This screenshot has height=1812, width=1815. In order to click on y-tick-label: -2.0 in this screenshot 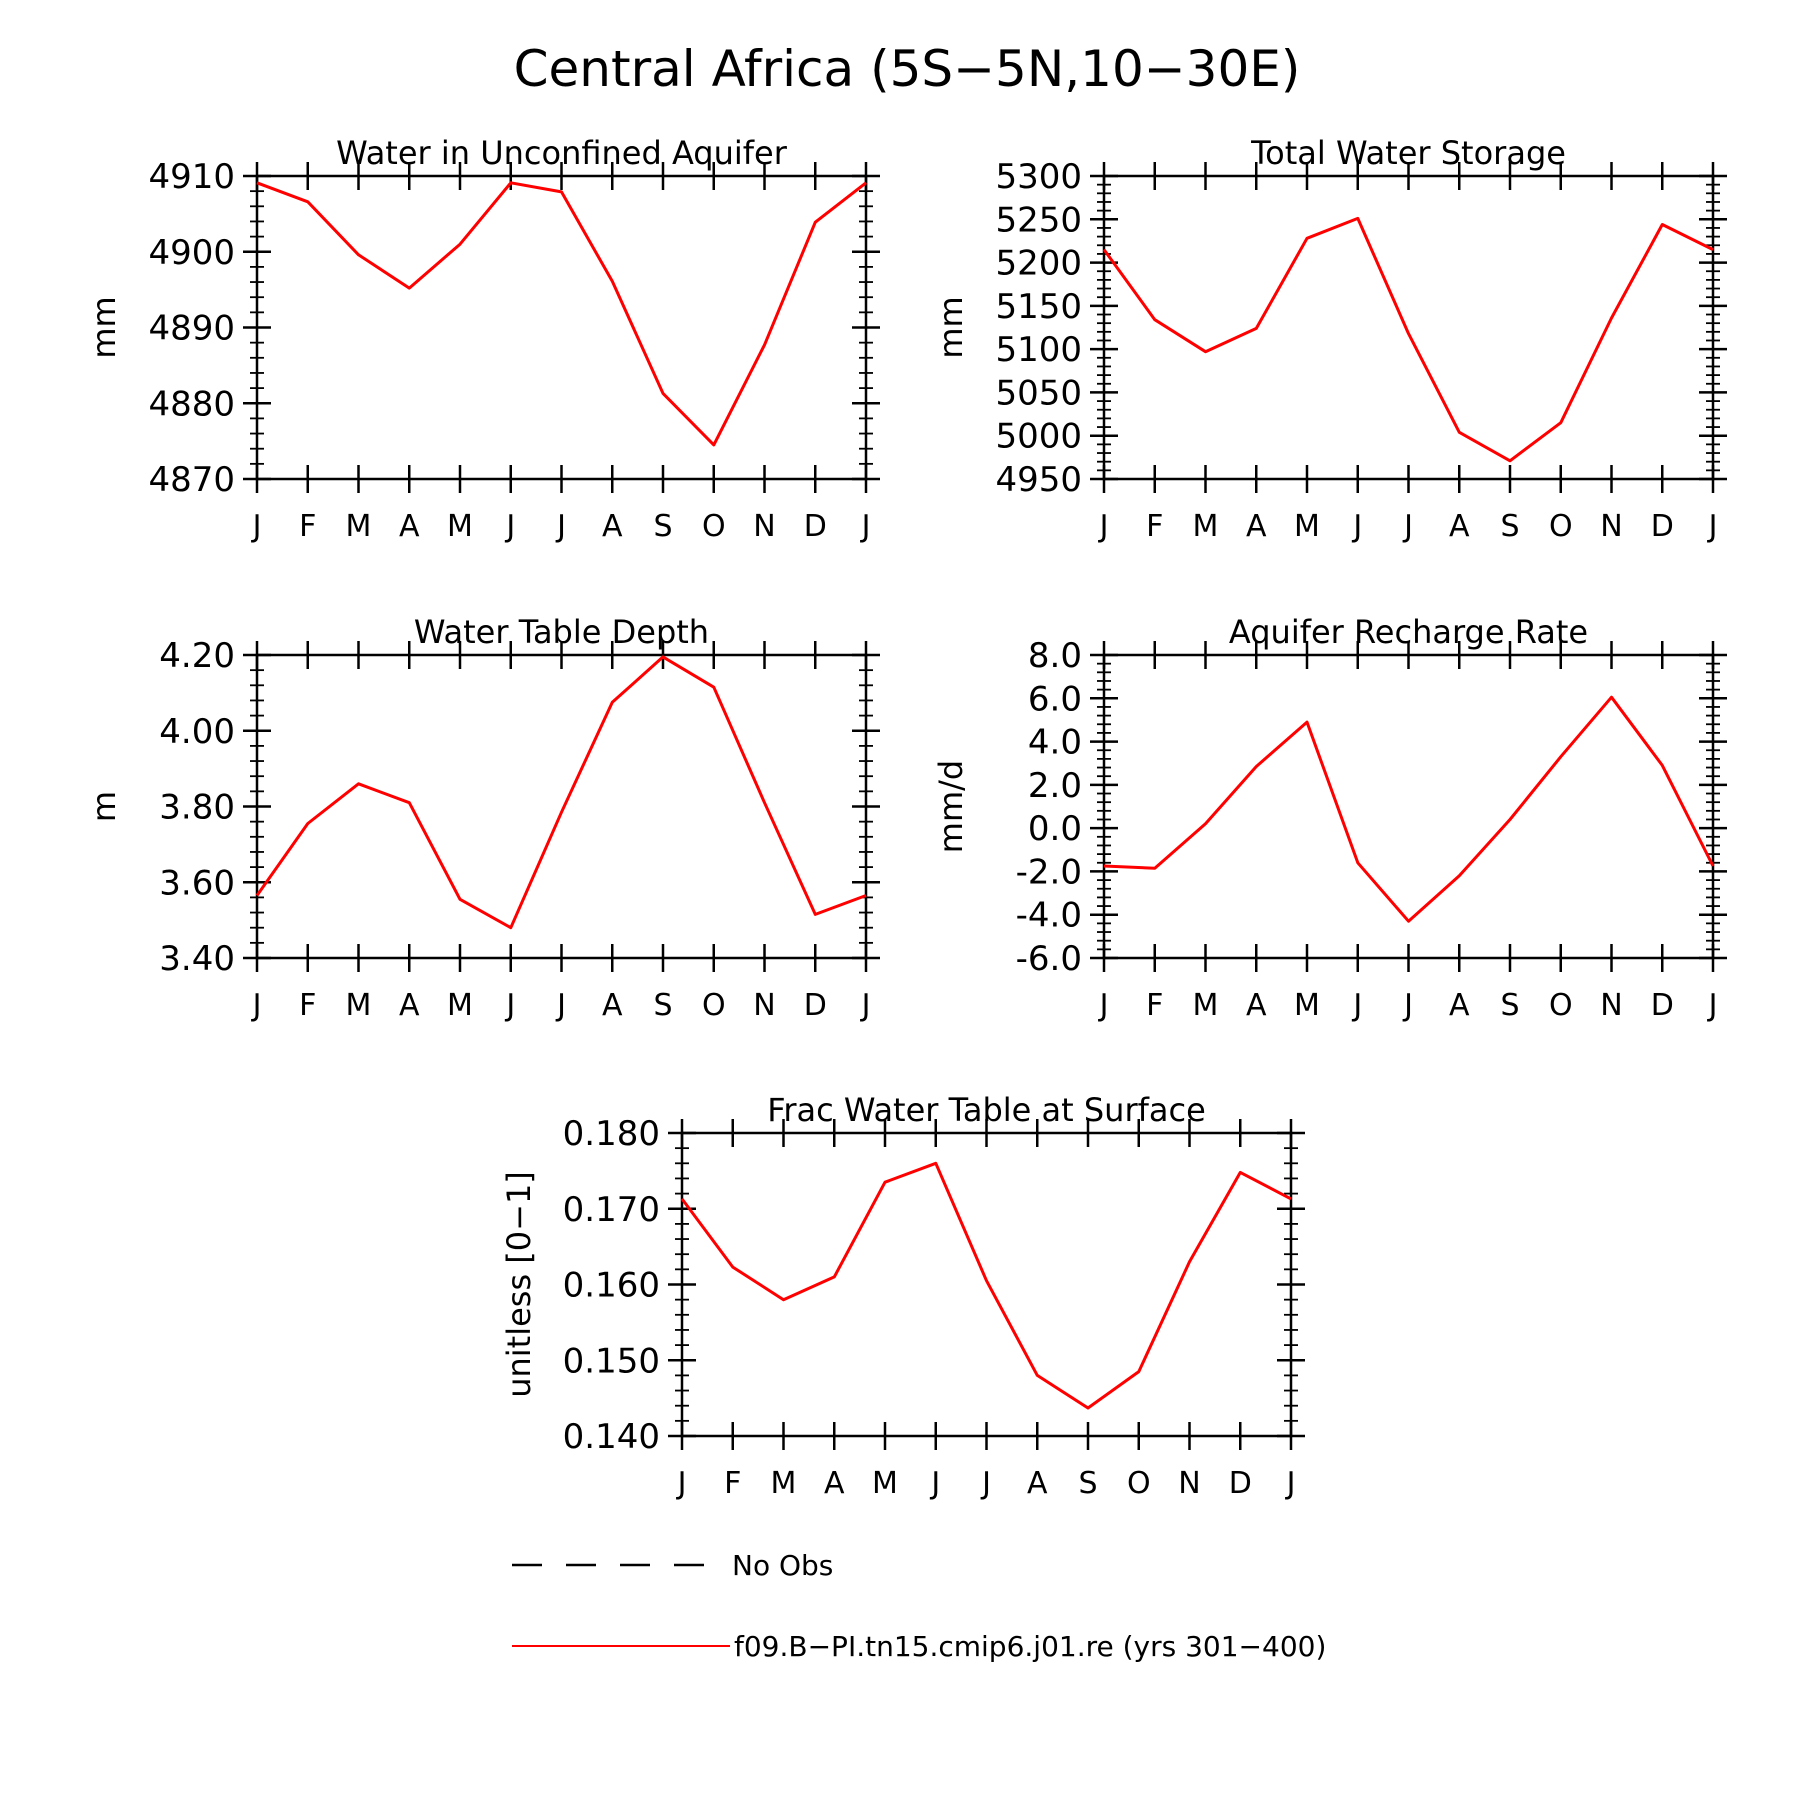, I will do `click(1049, 872)`.